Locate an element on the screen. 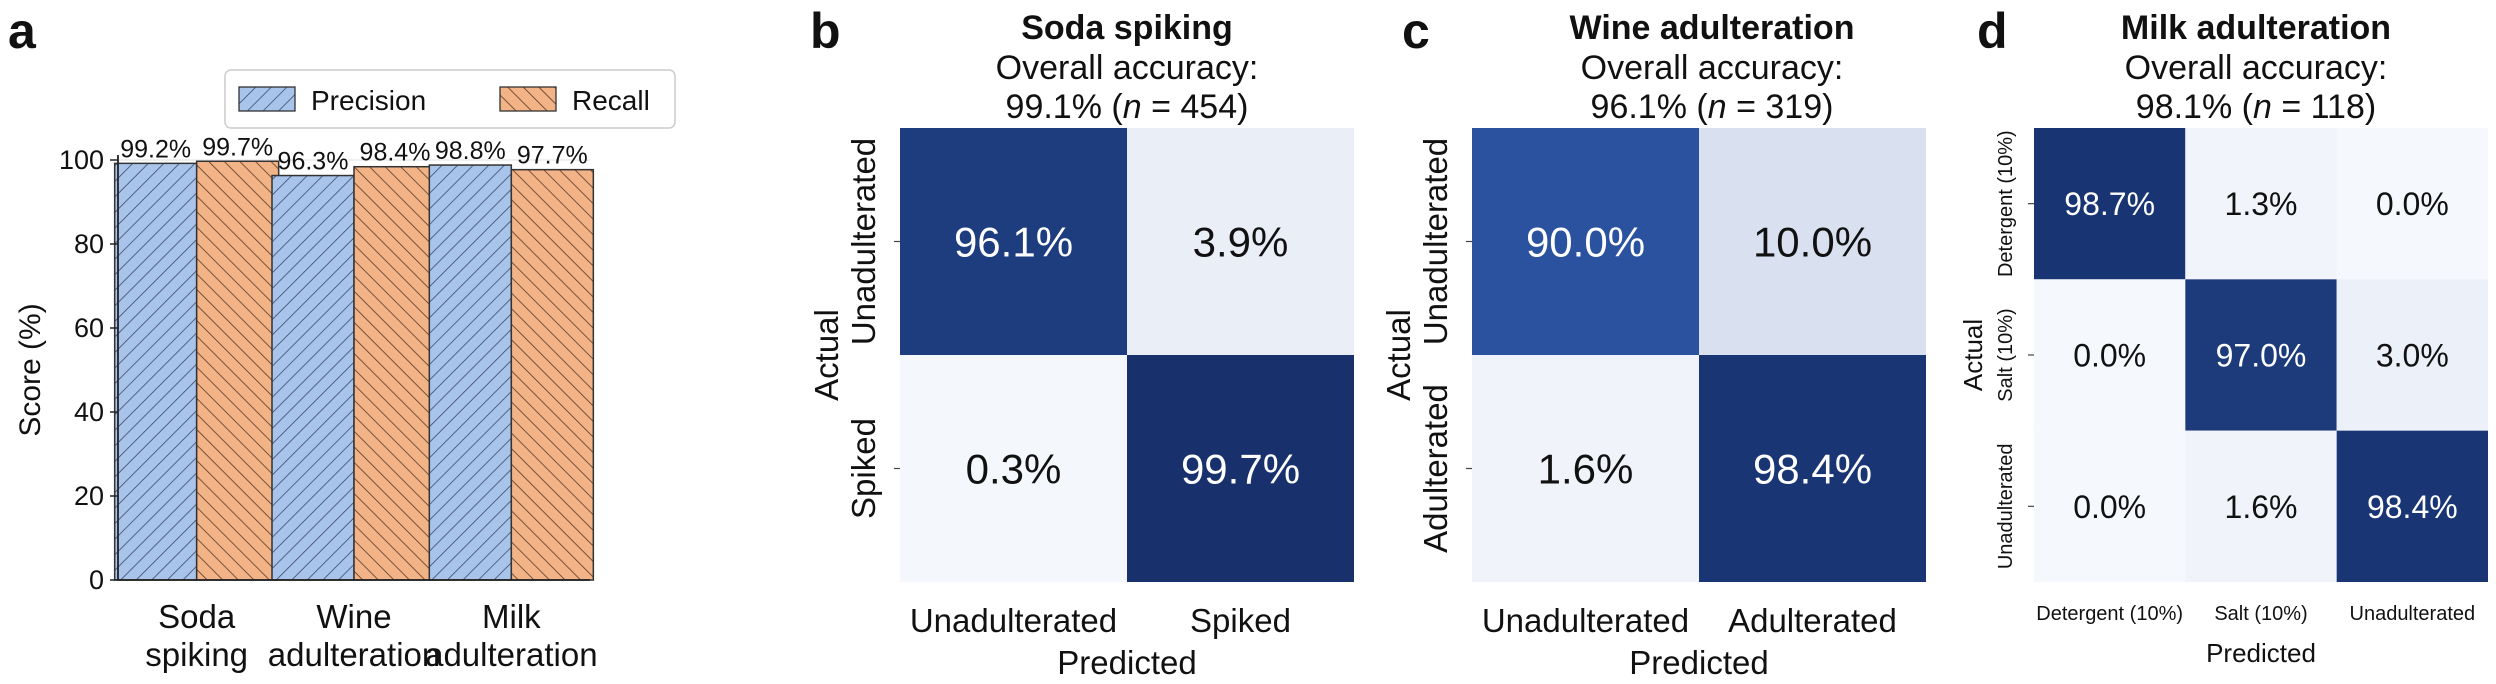  y-tick-label: 40 is located at coordinates (89, 412).